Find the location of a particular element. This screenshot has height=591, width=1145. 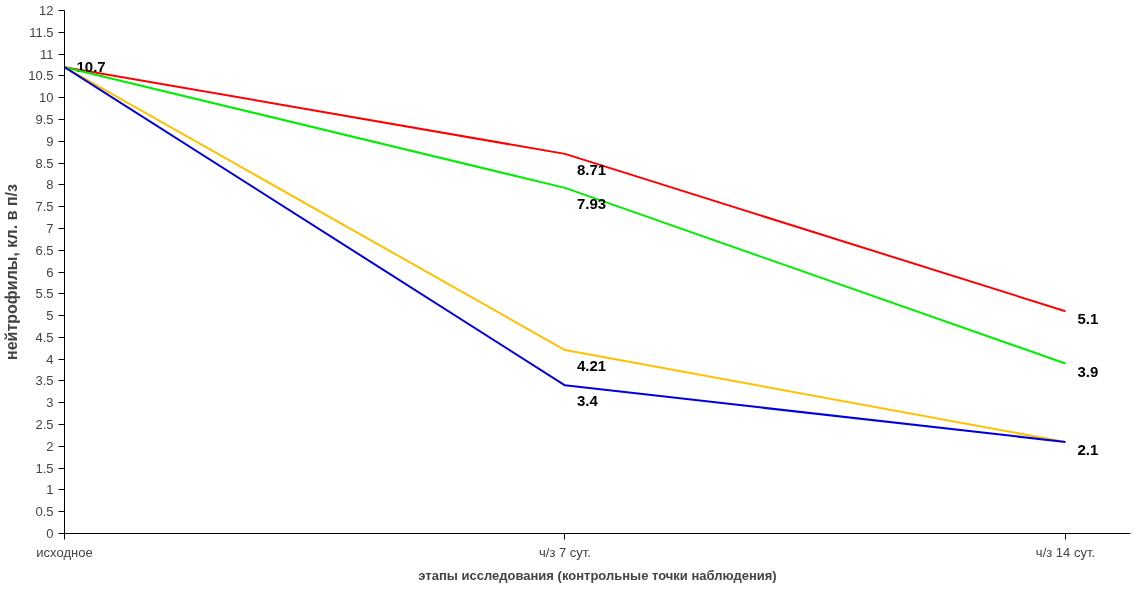

y-tick-label: 11 is located at coordinates (47, 54).